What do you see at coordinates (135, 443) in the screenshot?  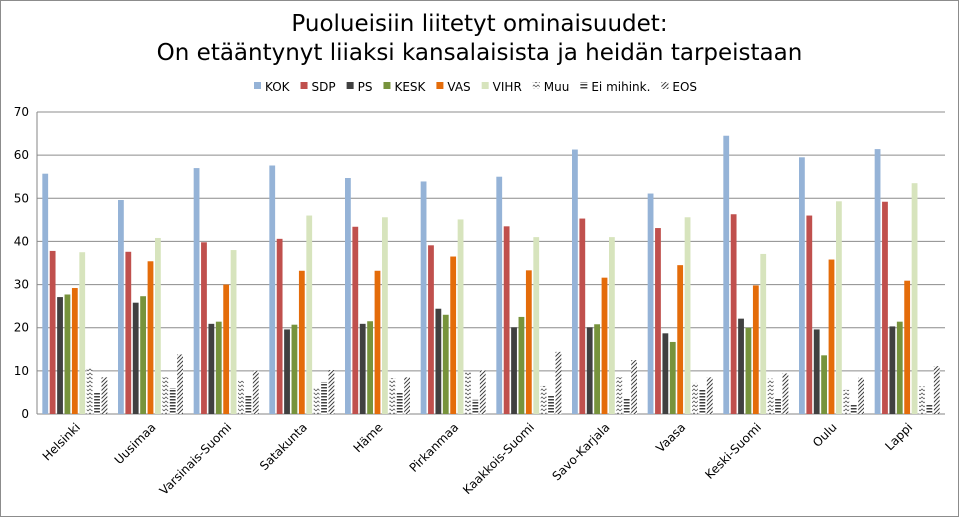 I see `x-tick-label: Uusimaa` at bounding box center [135, 443].